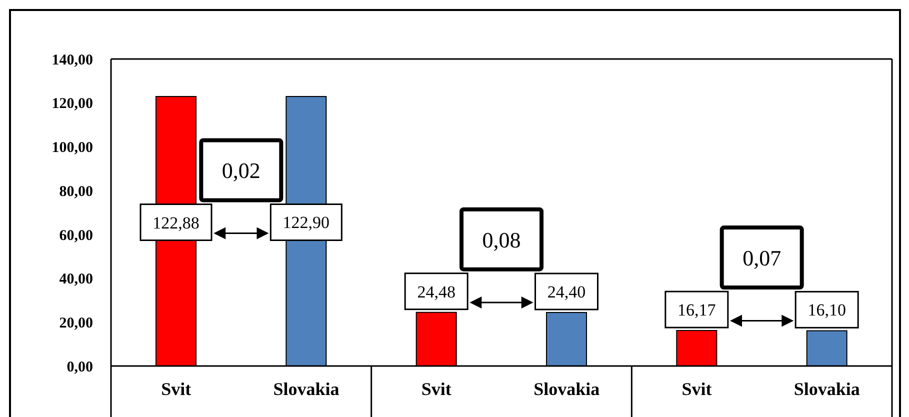  What do you see at coordinates (827, 310) in the screenshot?
I see `data-label: 16,10` at bounding box center [827, 310].